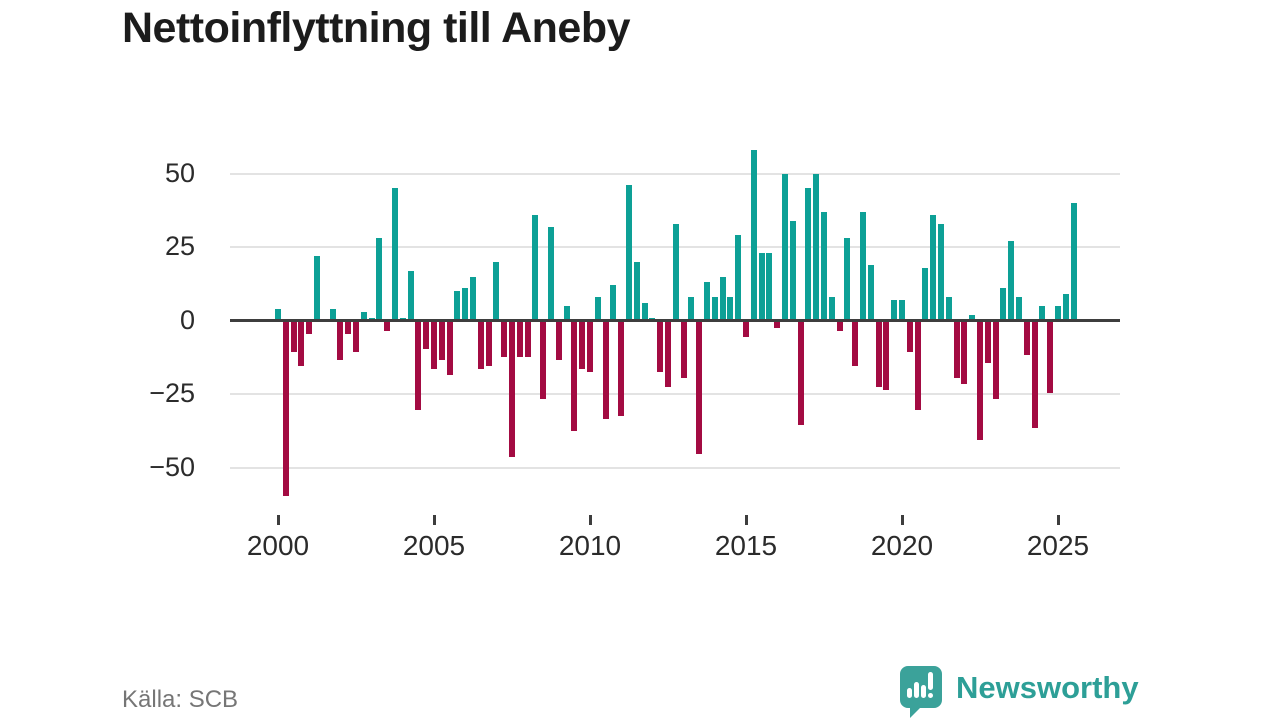 Image resolution: width=1280 pixels, height=720 pixels. What do you see at coordinates (902, 311) in the screenshot?
I see `bar-2020Q1` at bounding box center [902, 311].